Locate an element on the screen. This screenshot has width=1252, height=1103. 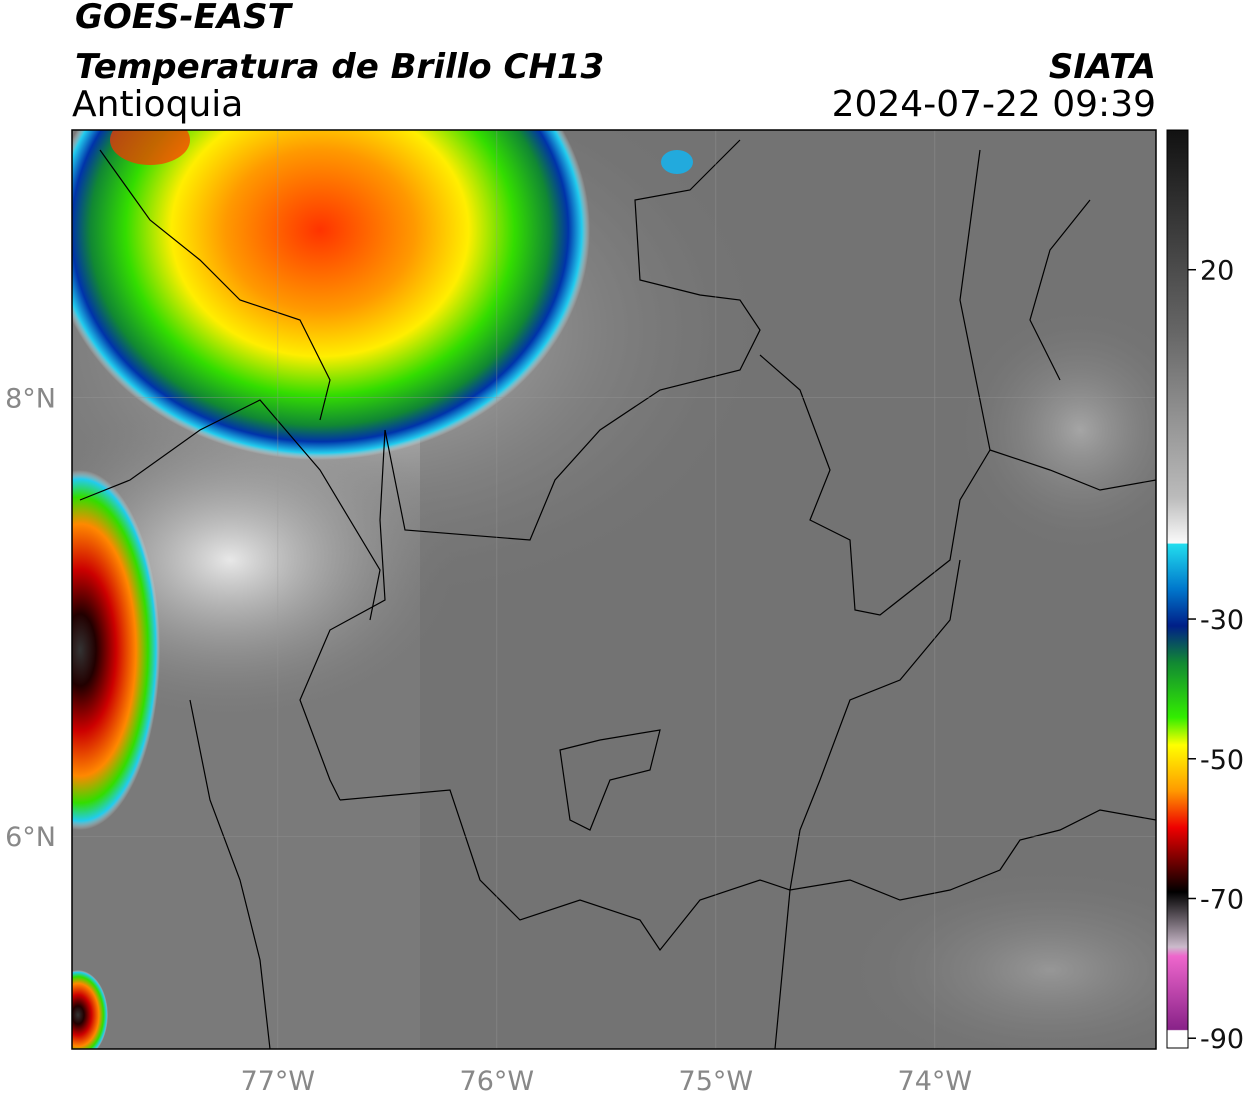
colorbar-label: -90 is located at coordinates (1222, 1039).